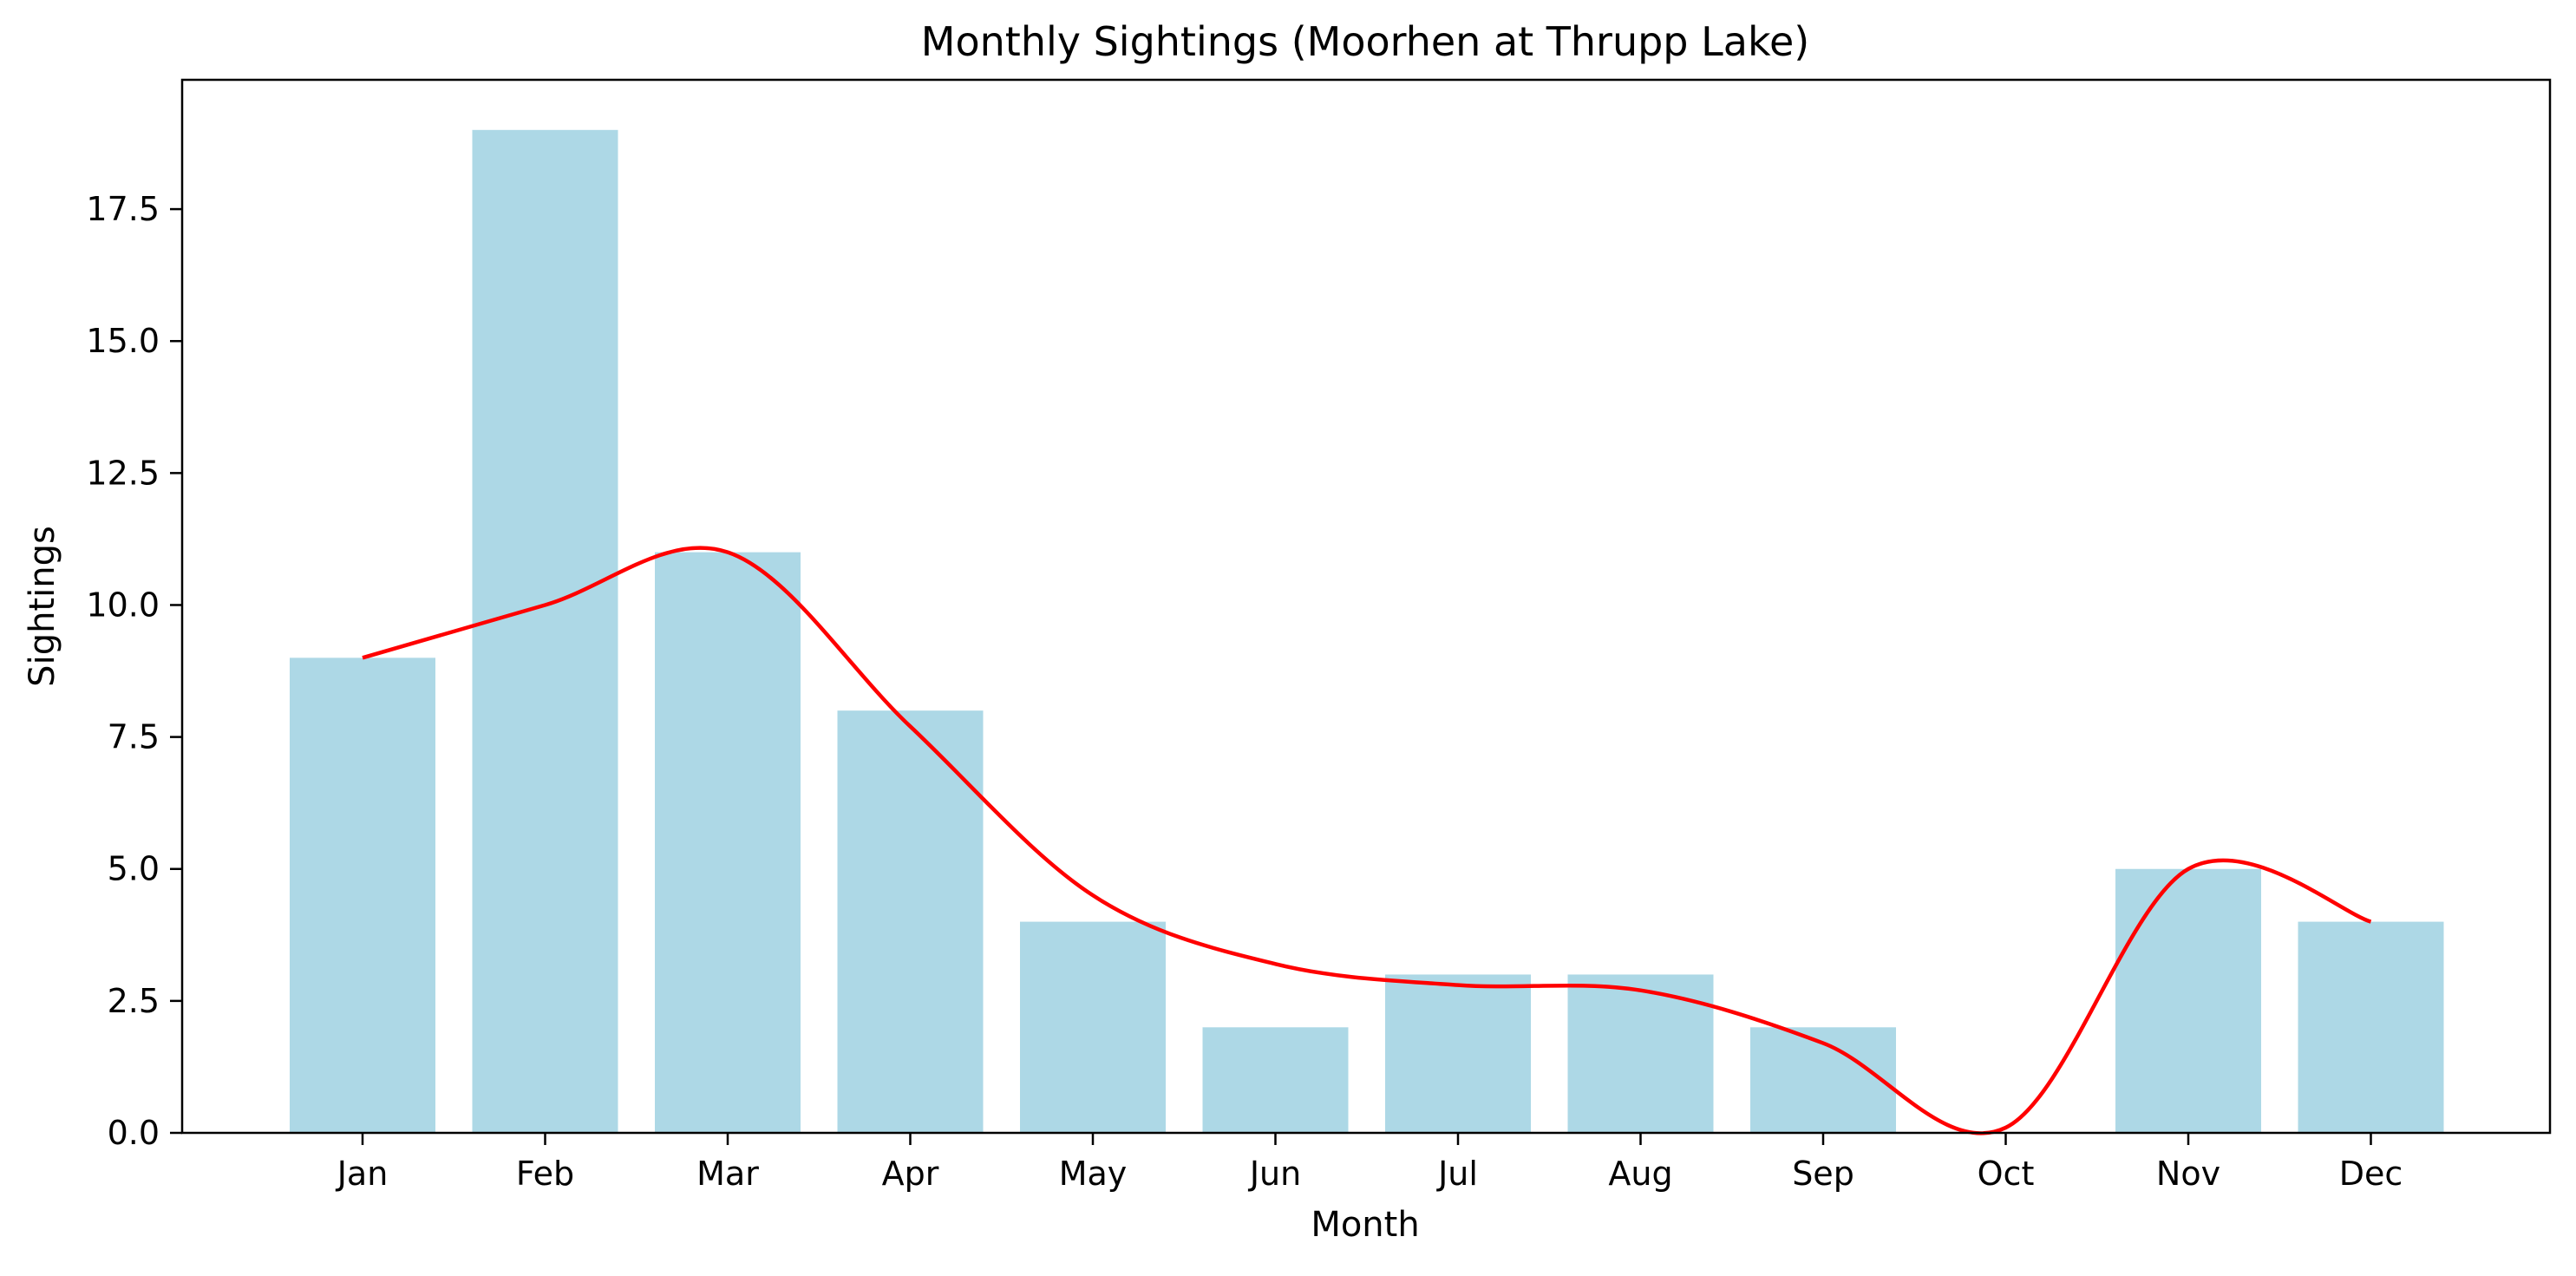  Describe the element at coordinates (1640, 1053) in the screenshot. I see `bar-aug` at that location.